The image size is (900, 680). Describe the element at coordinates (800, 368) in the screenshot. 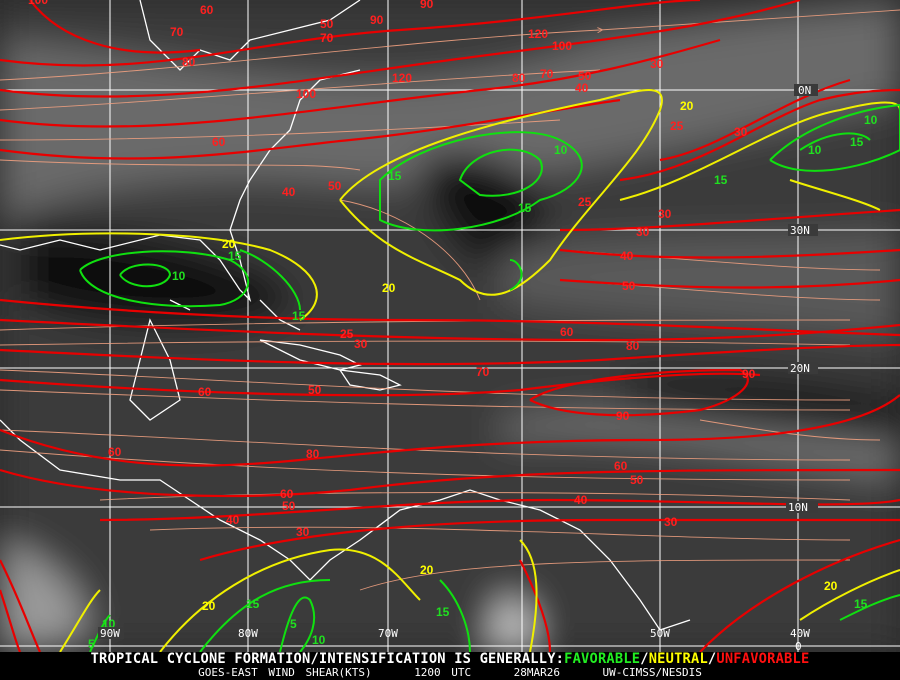

I see `latitude-label: 20N` at that location.